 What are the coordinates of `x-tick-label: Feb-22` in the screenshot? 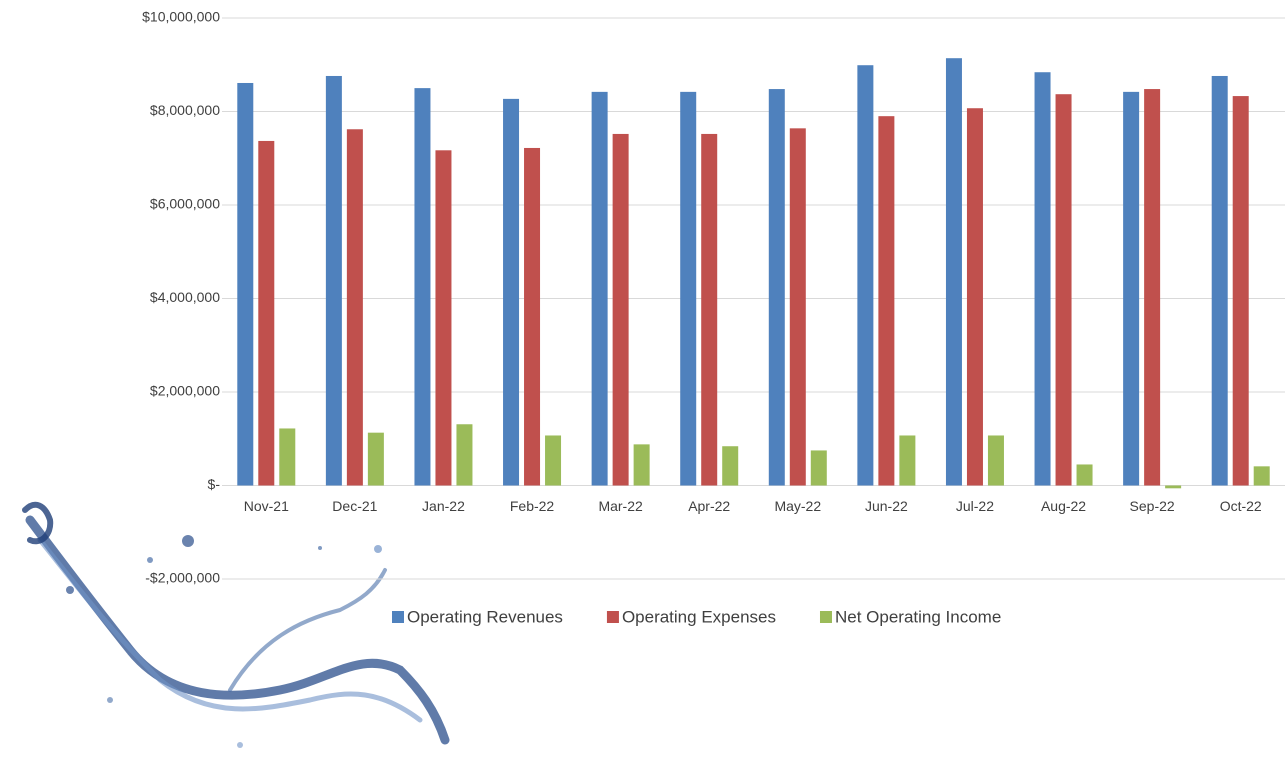 It's located at (532, 506).